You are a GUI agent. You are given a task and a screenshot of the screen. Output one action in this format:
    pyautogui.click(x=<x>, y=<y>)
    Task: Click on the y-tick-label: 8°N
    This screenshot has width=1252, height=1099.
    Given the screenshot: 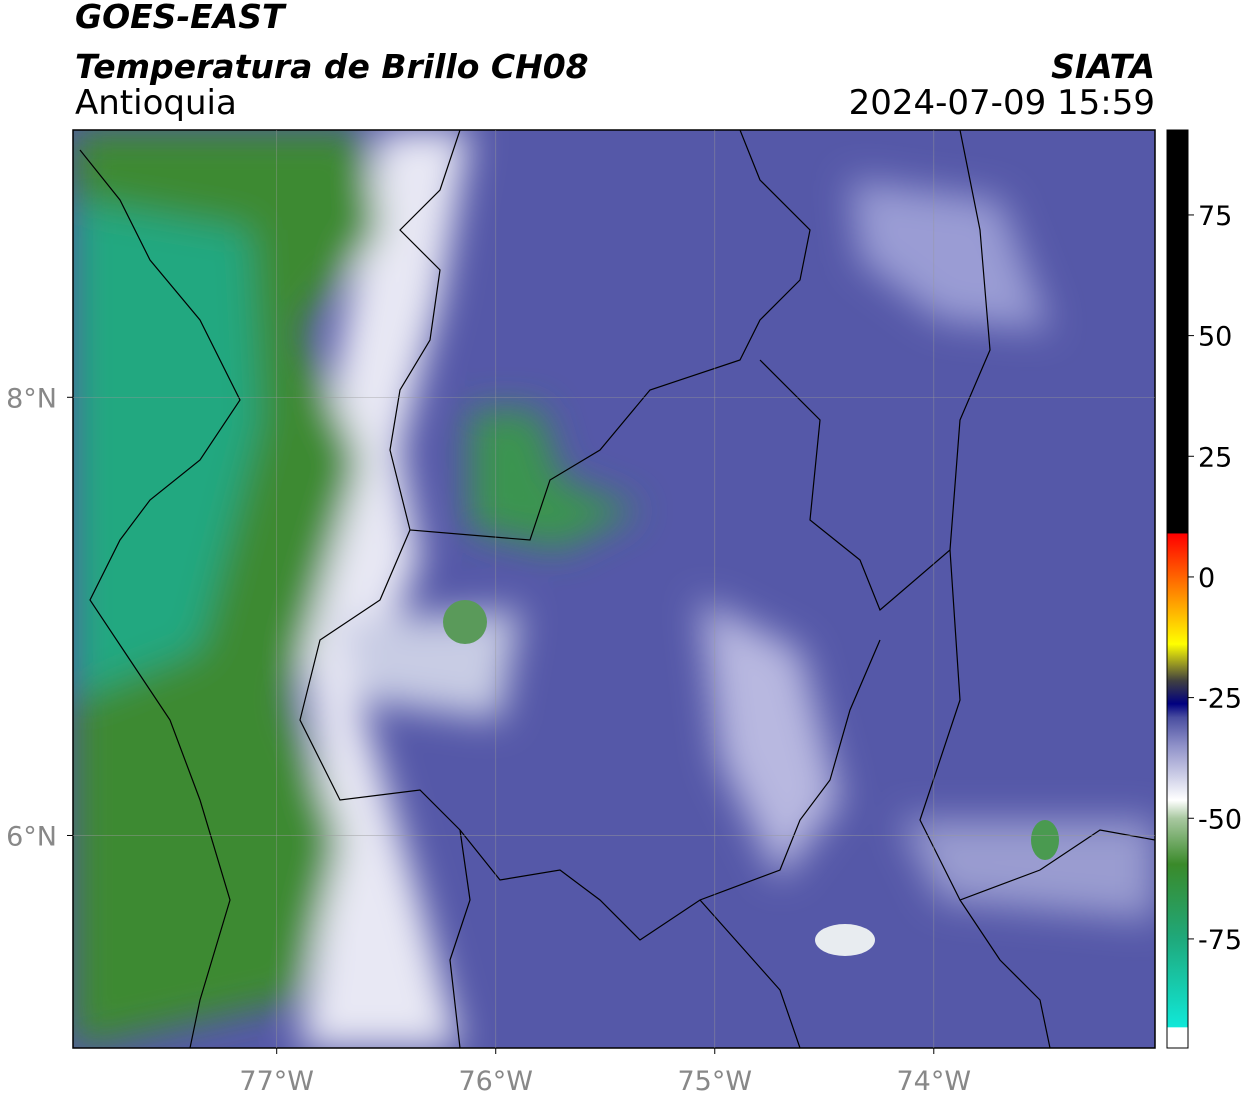 What is the action you would take?
    pyautogui.click(x=31, y=398)
    